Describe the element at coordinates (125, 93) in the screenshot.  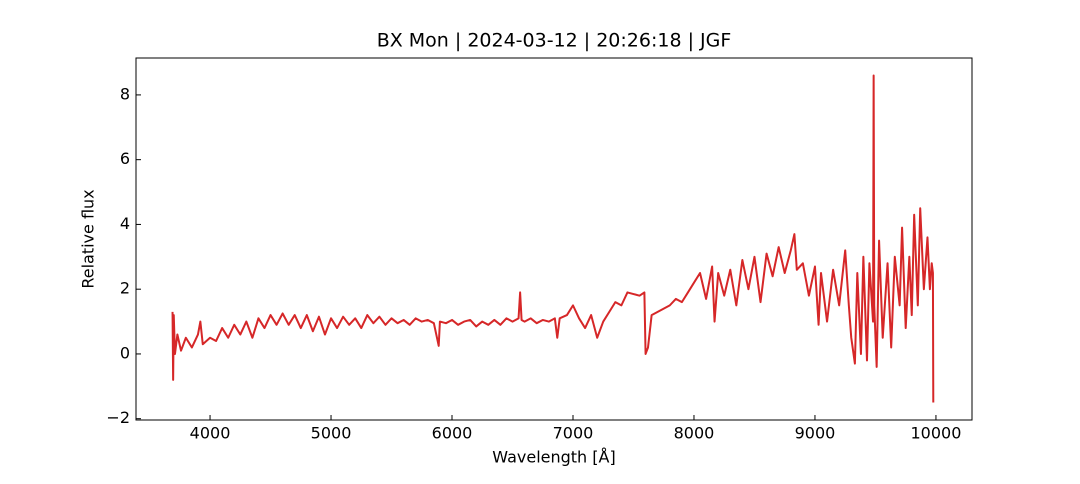
I see `y-tick-label: 8` at that location.